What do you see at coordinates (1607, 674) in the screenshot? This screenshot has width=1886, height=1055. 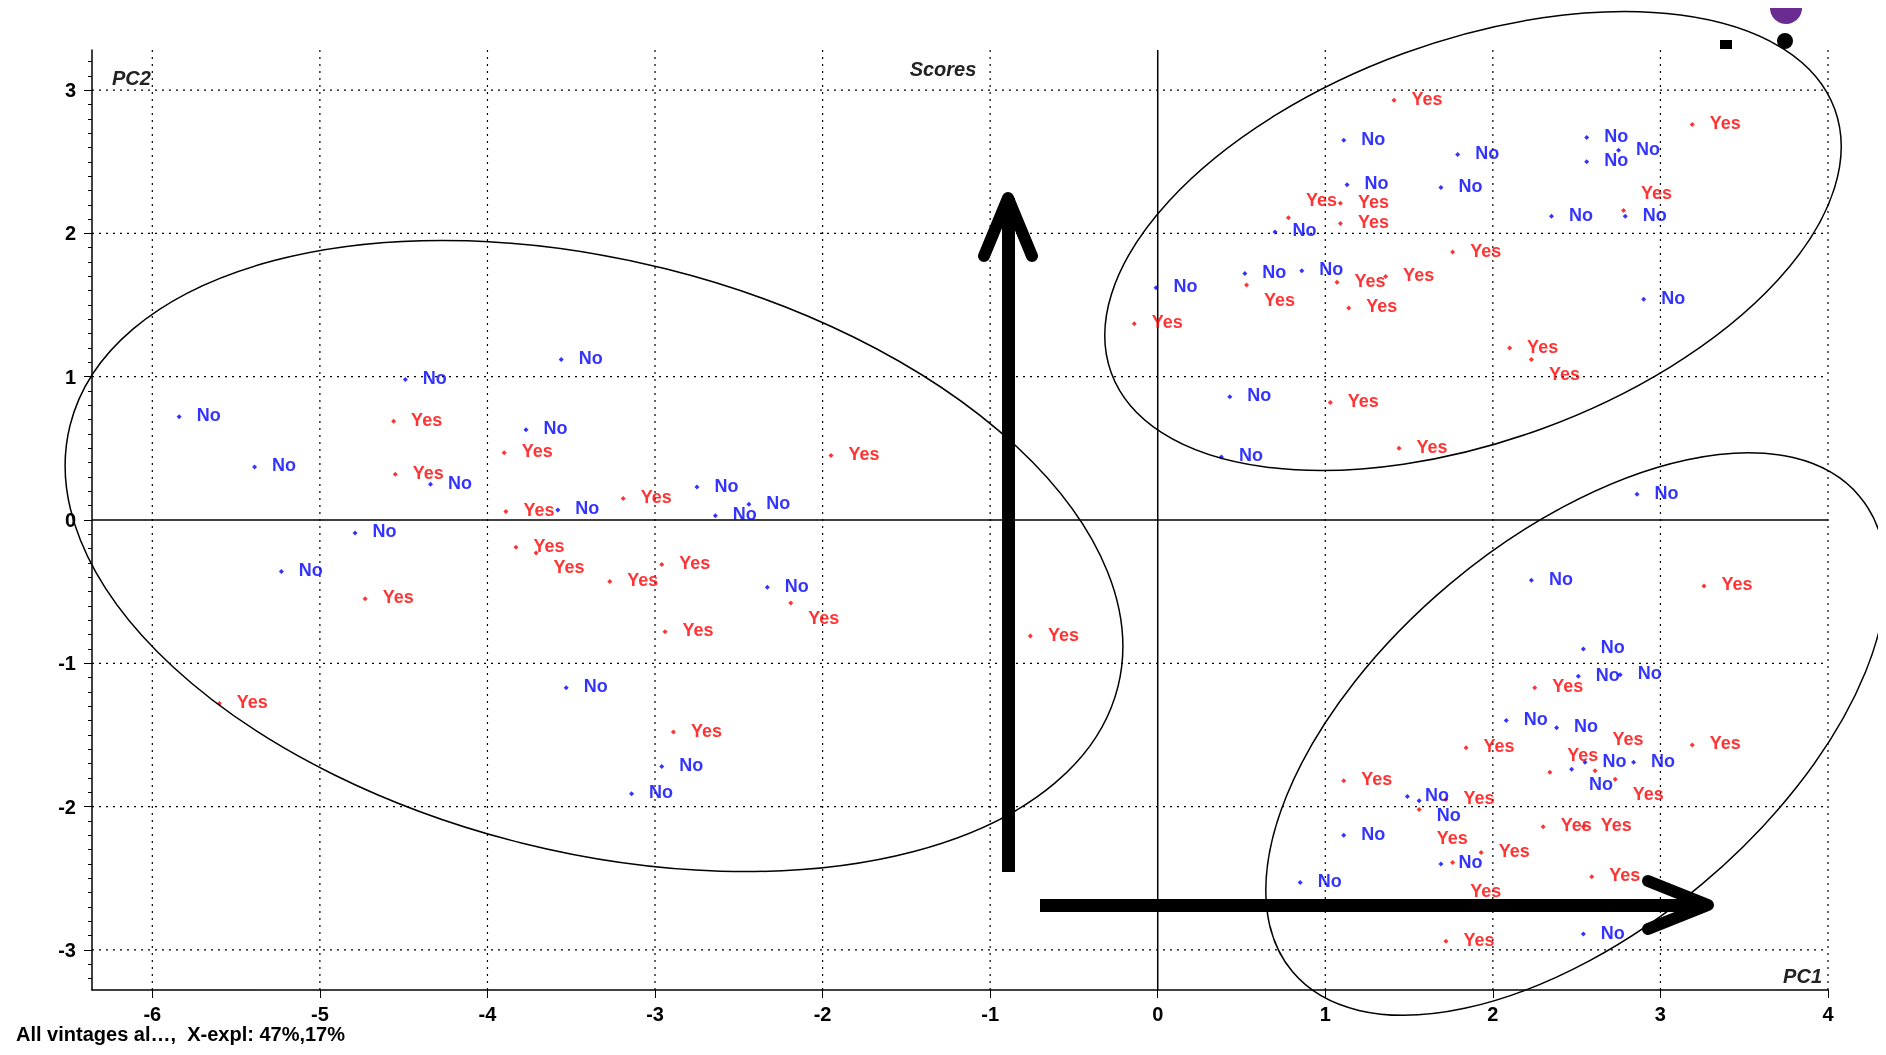 I see `series-label: No` at bounding box center [1607, 674].